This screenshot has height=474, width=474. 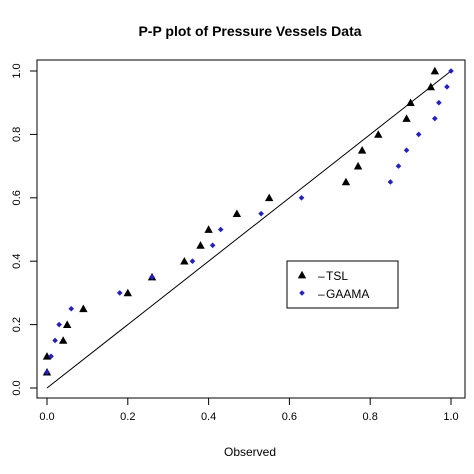 I want to click on y-tick-label: 0.0, so click(x=17, y=387).